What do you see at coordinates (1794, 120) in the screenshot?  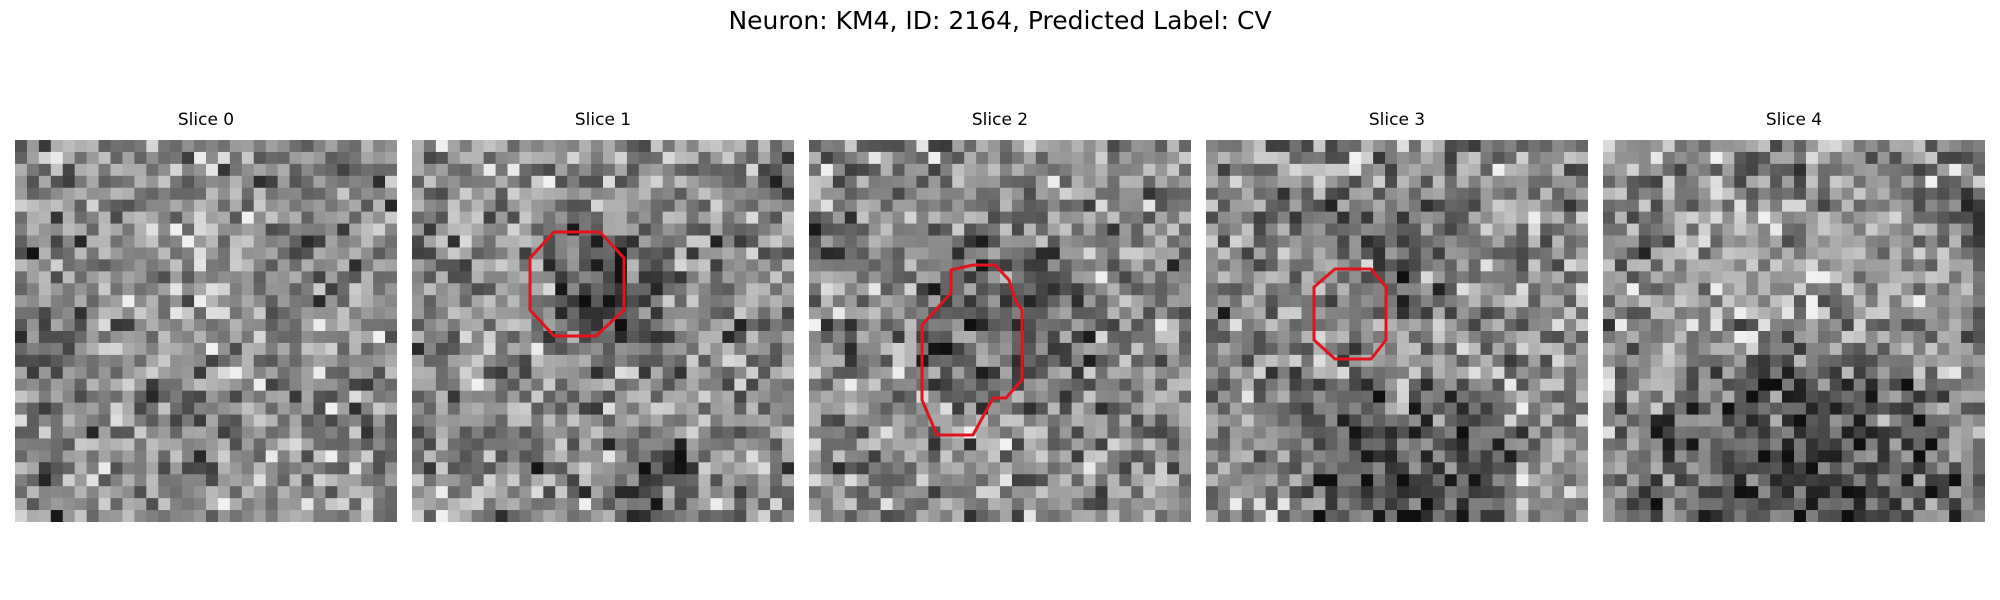 I see `slice-title-4: Slice 4` at bounding box center [1794, 120].